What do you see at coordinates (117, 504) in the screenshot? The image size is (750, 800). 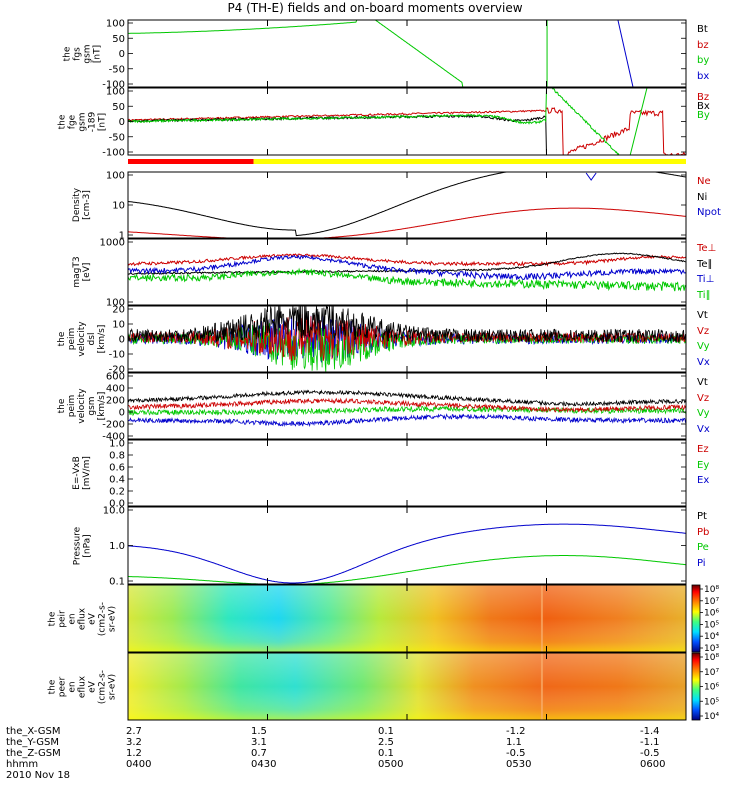 I see `y-tick-label: 0.0` at bounding box center [117, 504].